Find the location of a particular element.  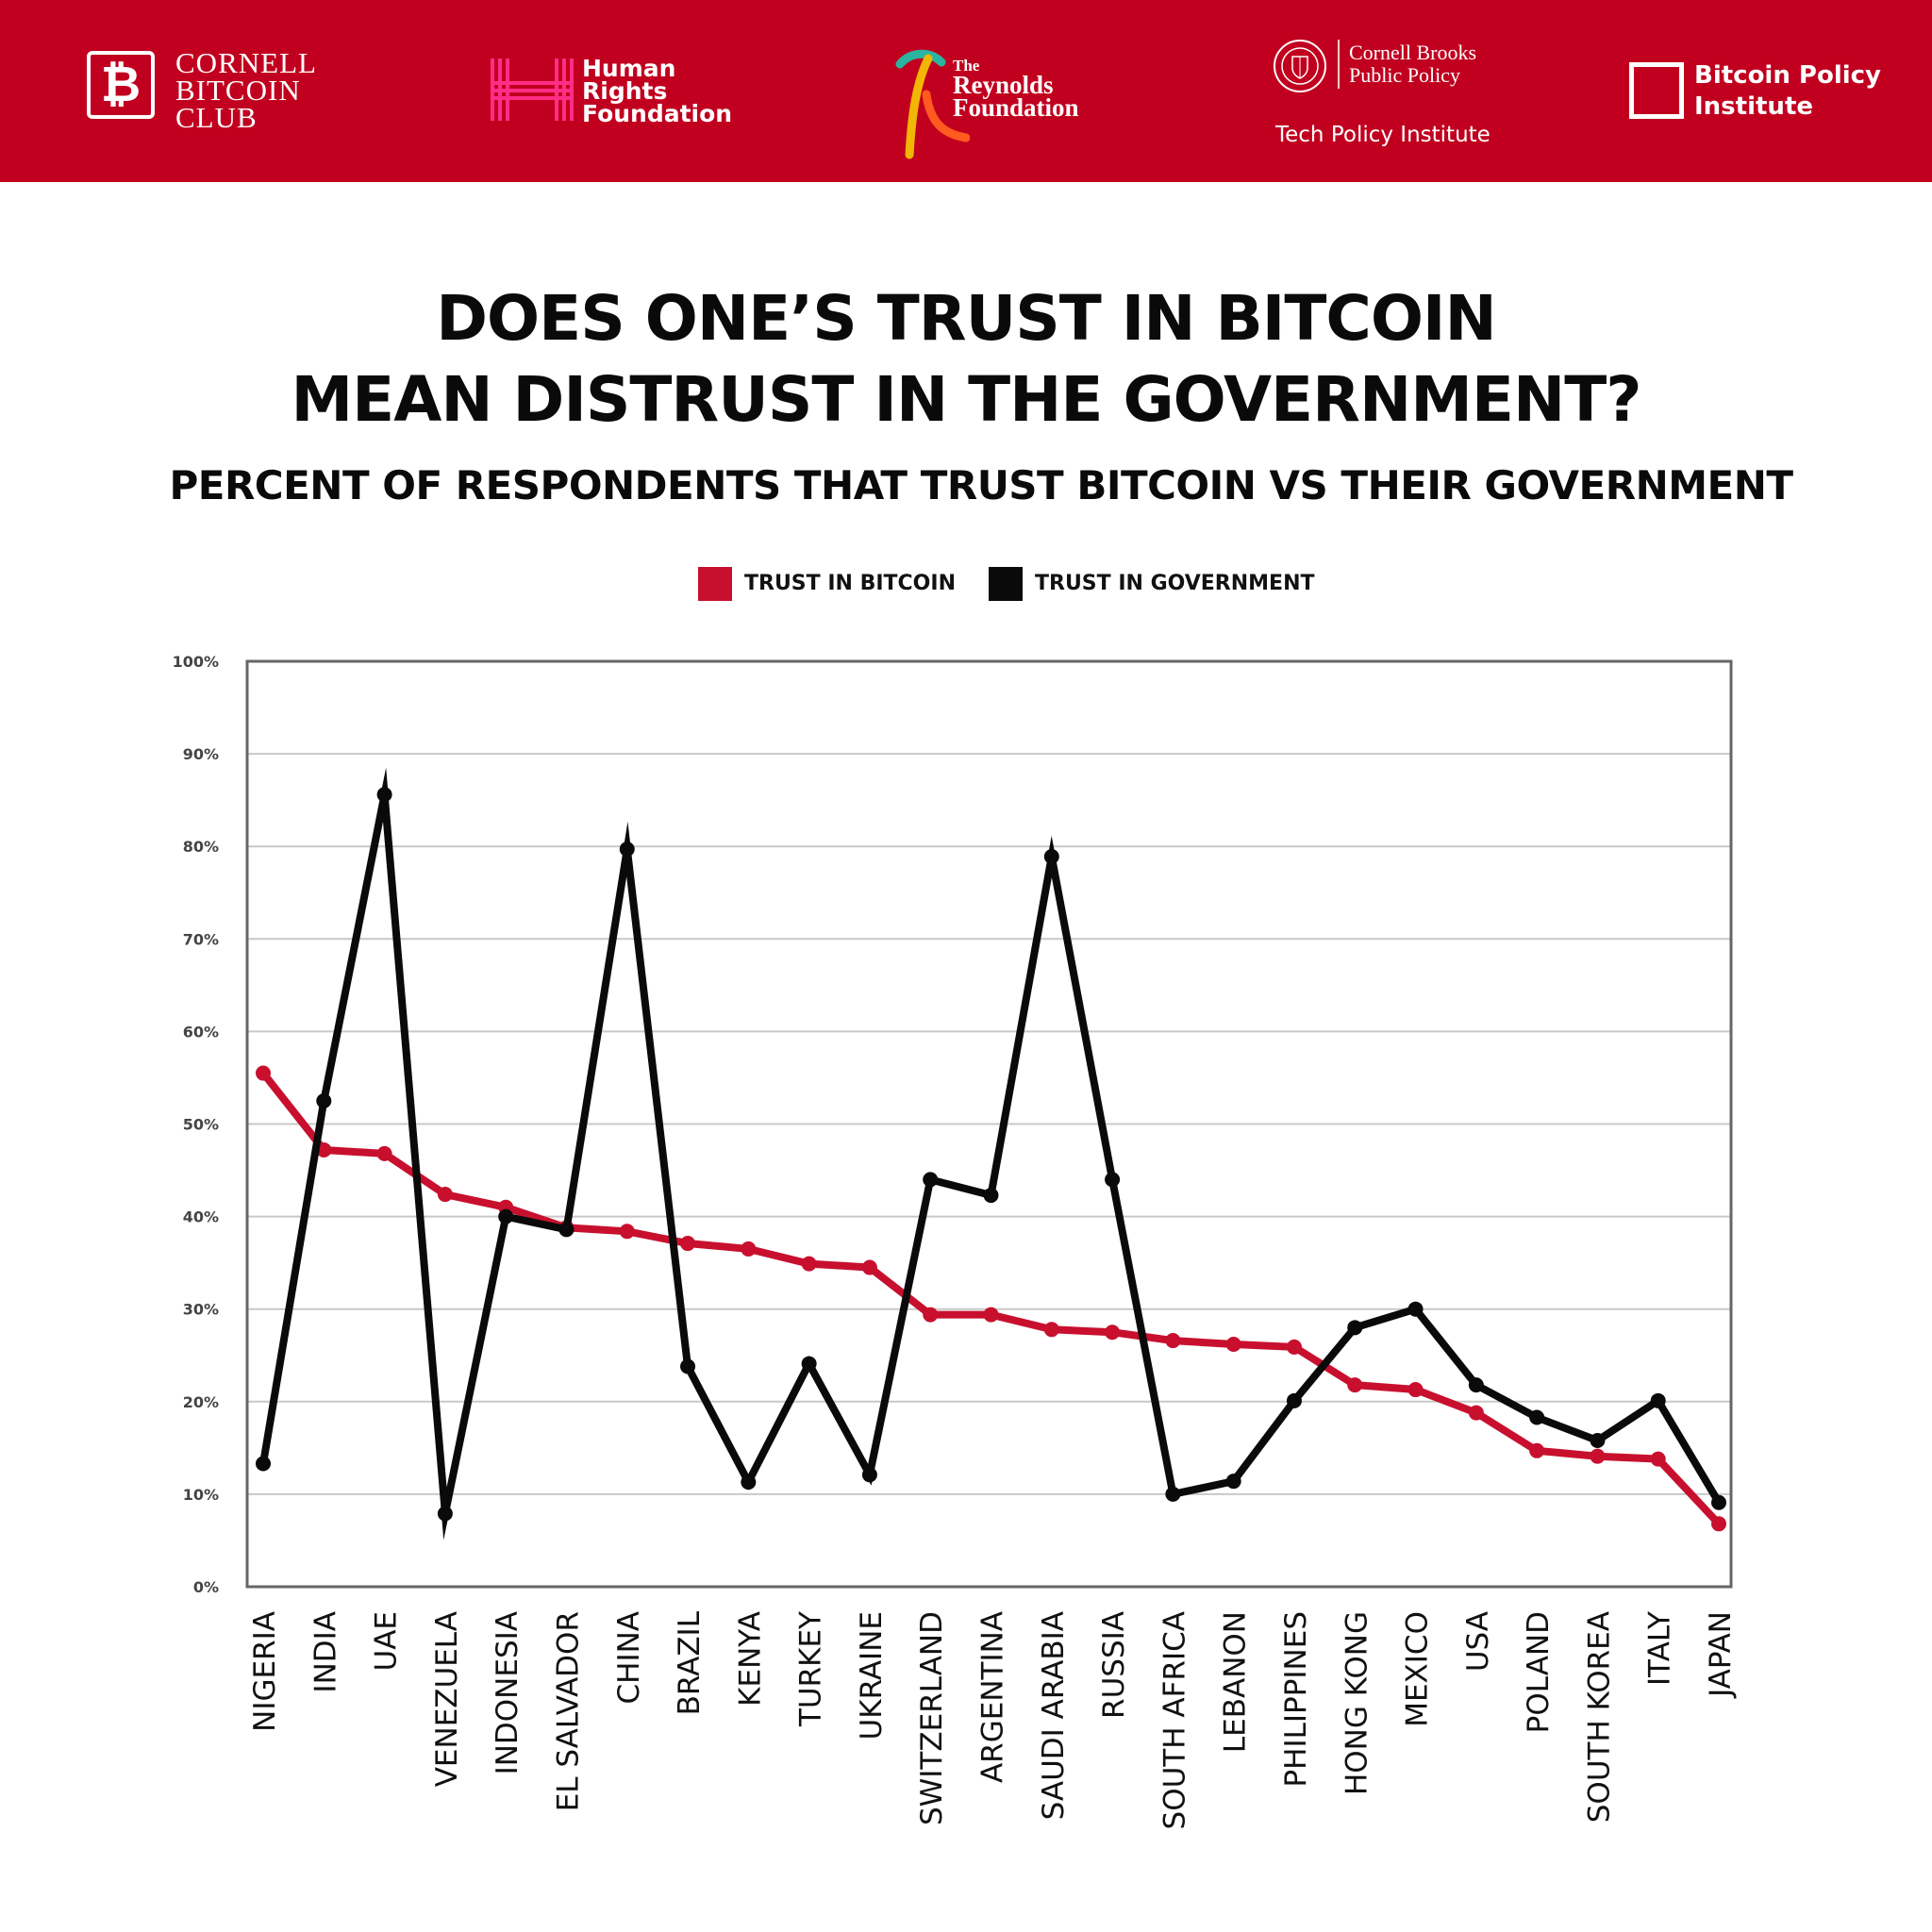

y-tick-label: 10% is located at coordinates (201, 1495).